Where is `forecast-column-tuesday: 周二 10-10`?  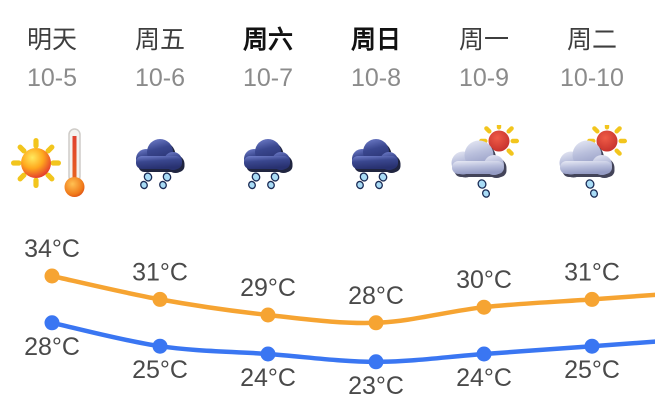 forecast-column-tuesday: 周二 10-10 is located at coordinates (592, 102).